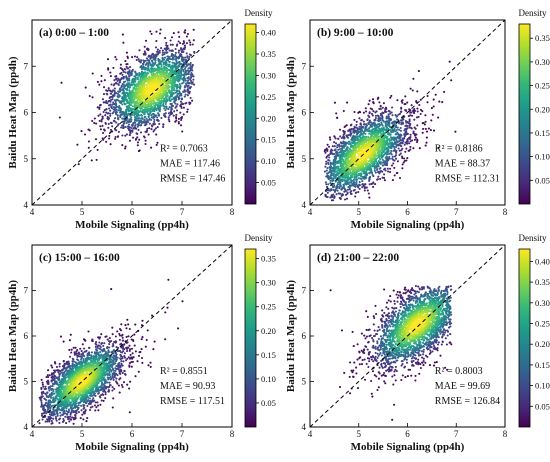  Describe the element at coordinates (127, 104) in the screenshot. I see `scatter-points` at that location.